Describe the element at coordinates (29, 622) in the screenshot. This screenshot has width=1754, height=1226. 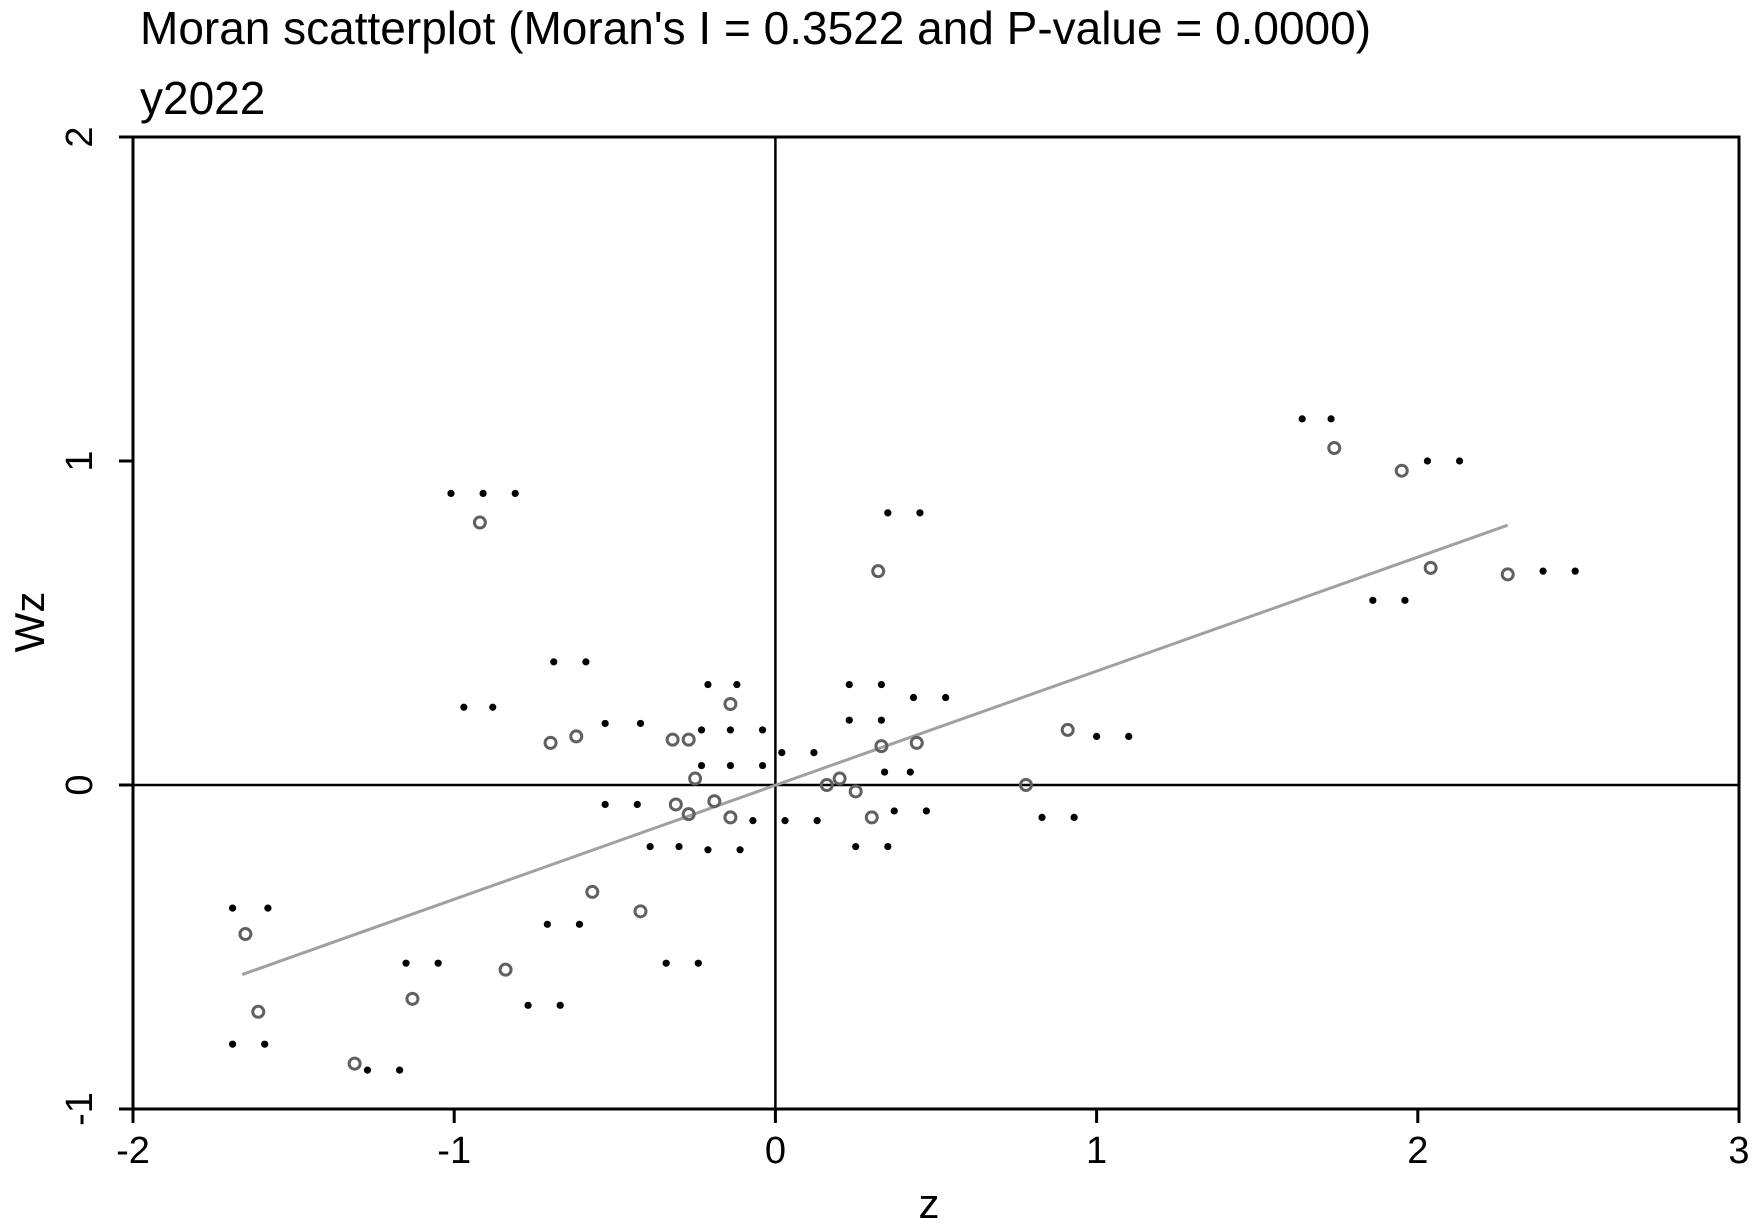
I see `y-axis-label: Wz` at that location.